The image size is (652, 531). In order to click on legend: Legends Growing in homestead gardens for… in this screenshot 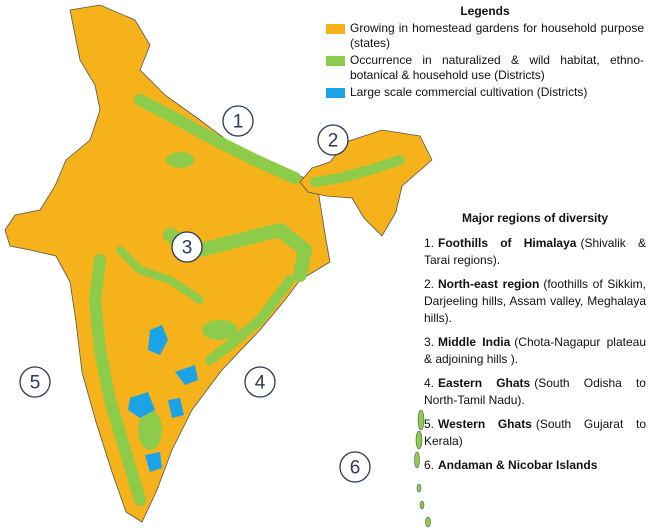, I will do `click(485, 53)`.